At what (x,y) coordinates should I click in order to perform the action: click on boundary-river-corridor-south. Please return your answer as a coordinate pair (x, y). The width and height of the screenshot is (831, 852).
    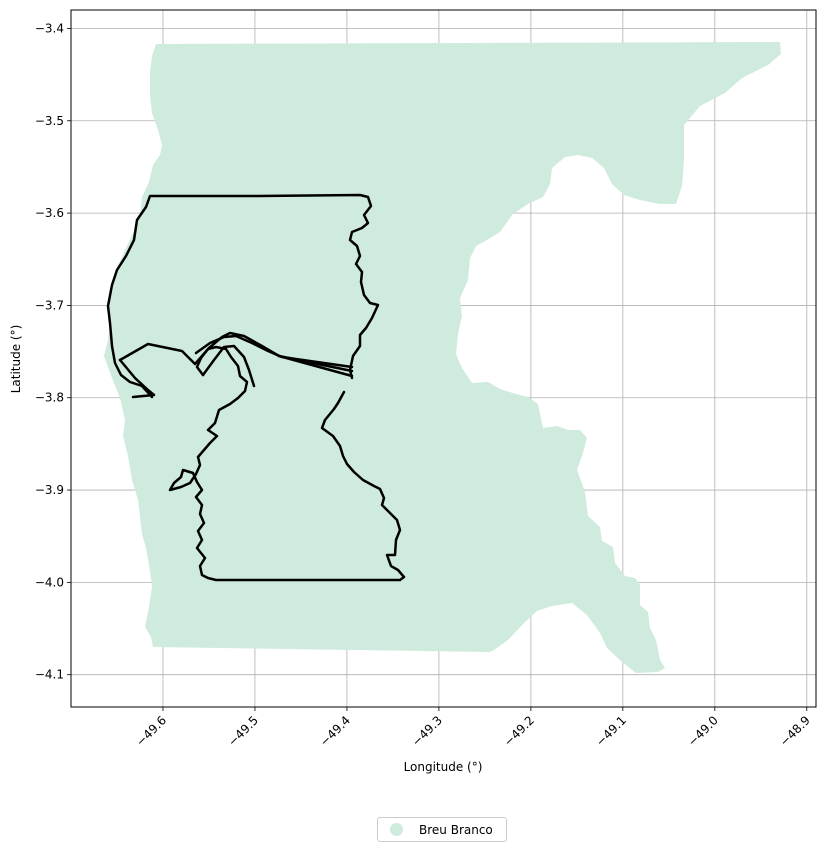
    Looking at the image, I should click on (228, 366).